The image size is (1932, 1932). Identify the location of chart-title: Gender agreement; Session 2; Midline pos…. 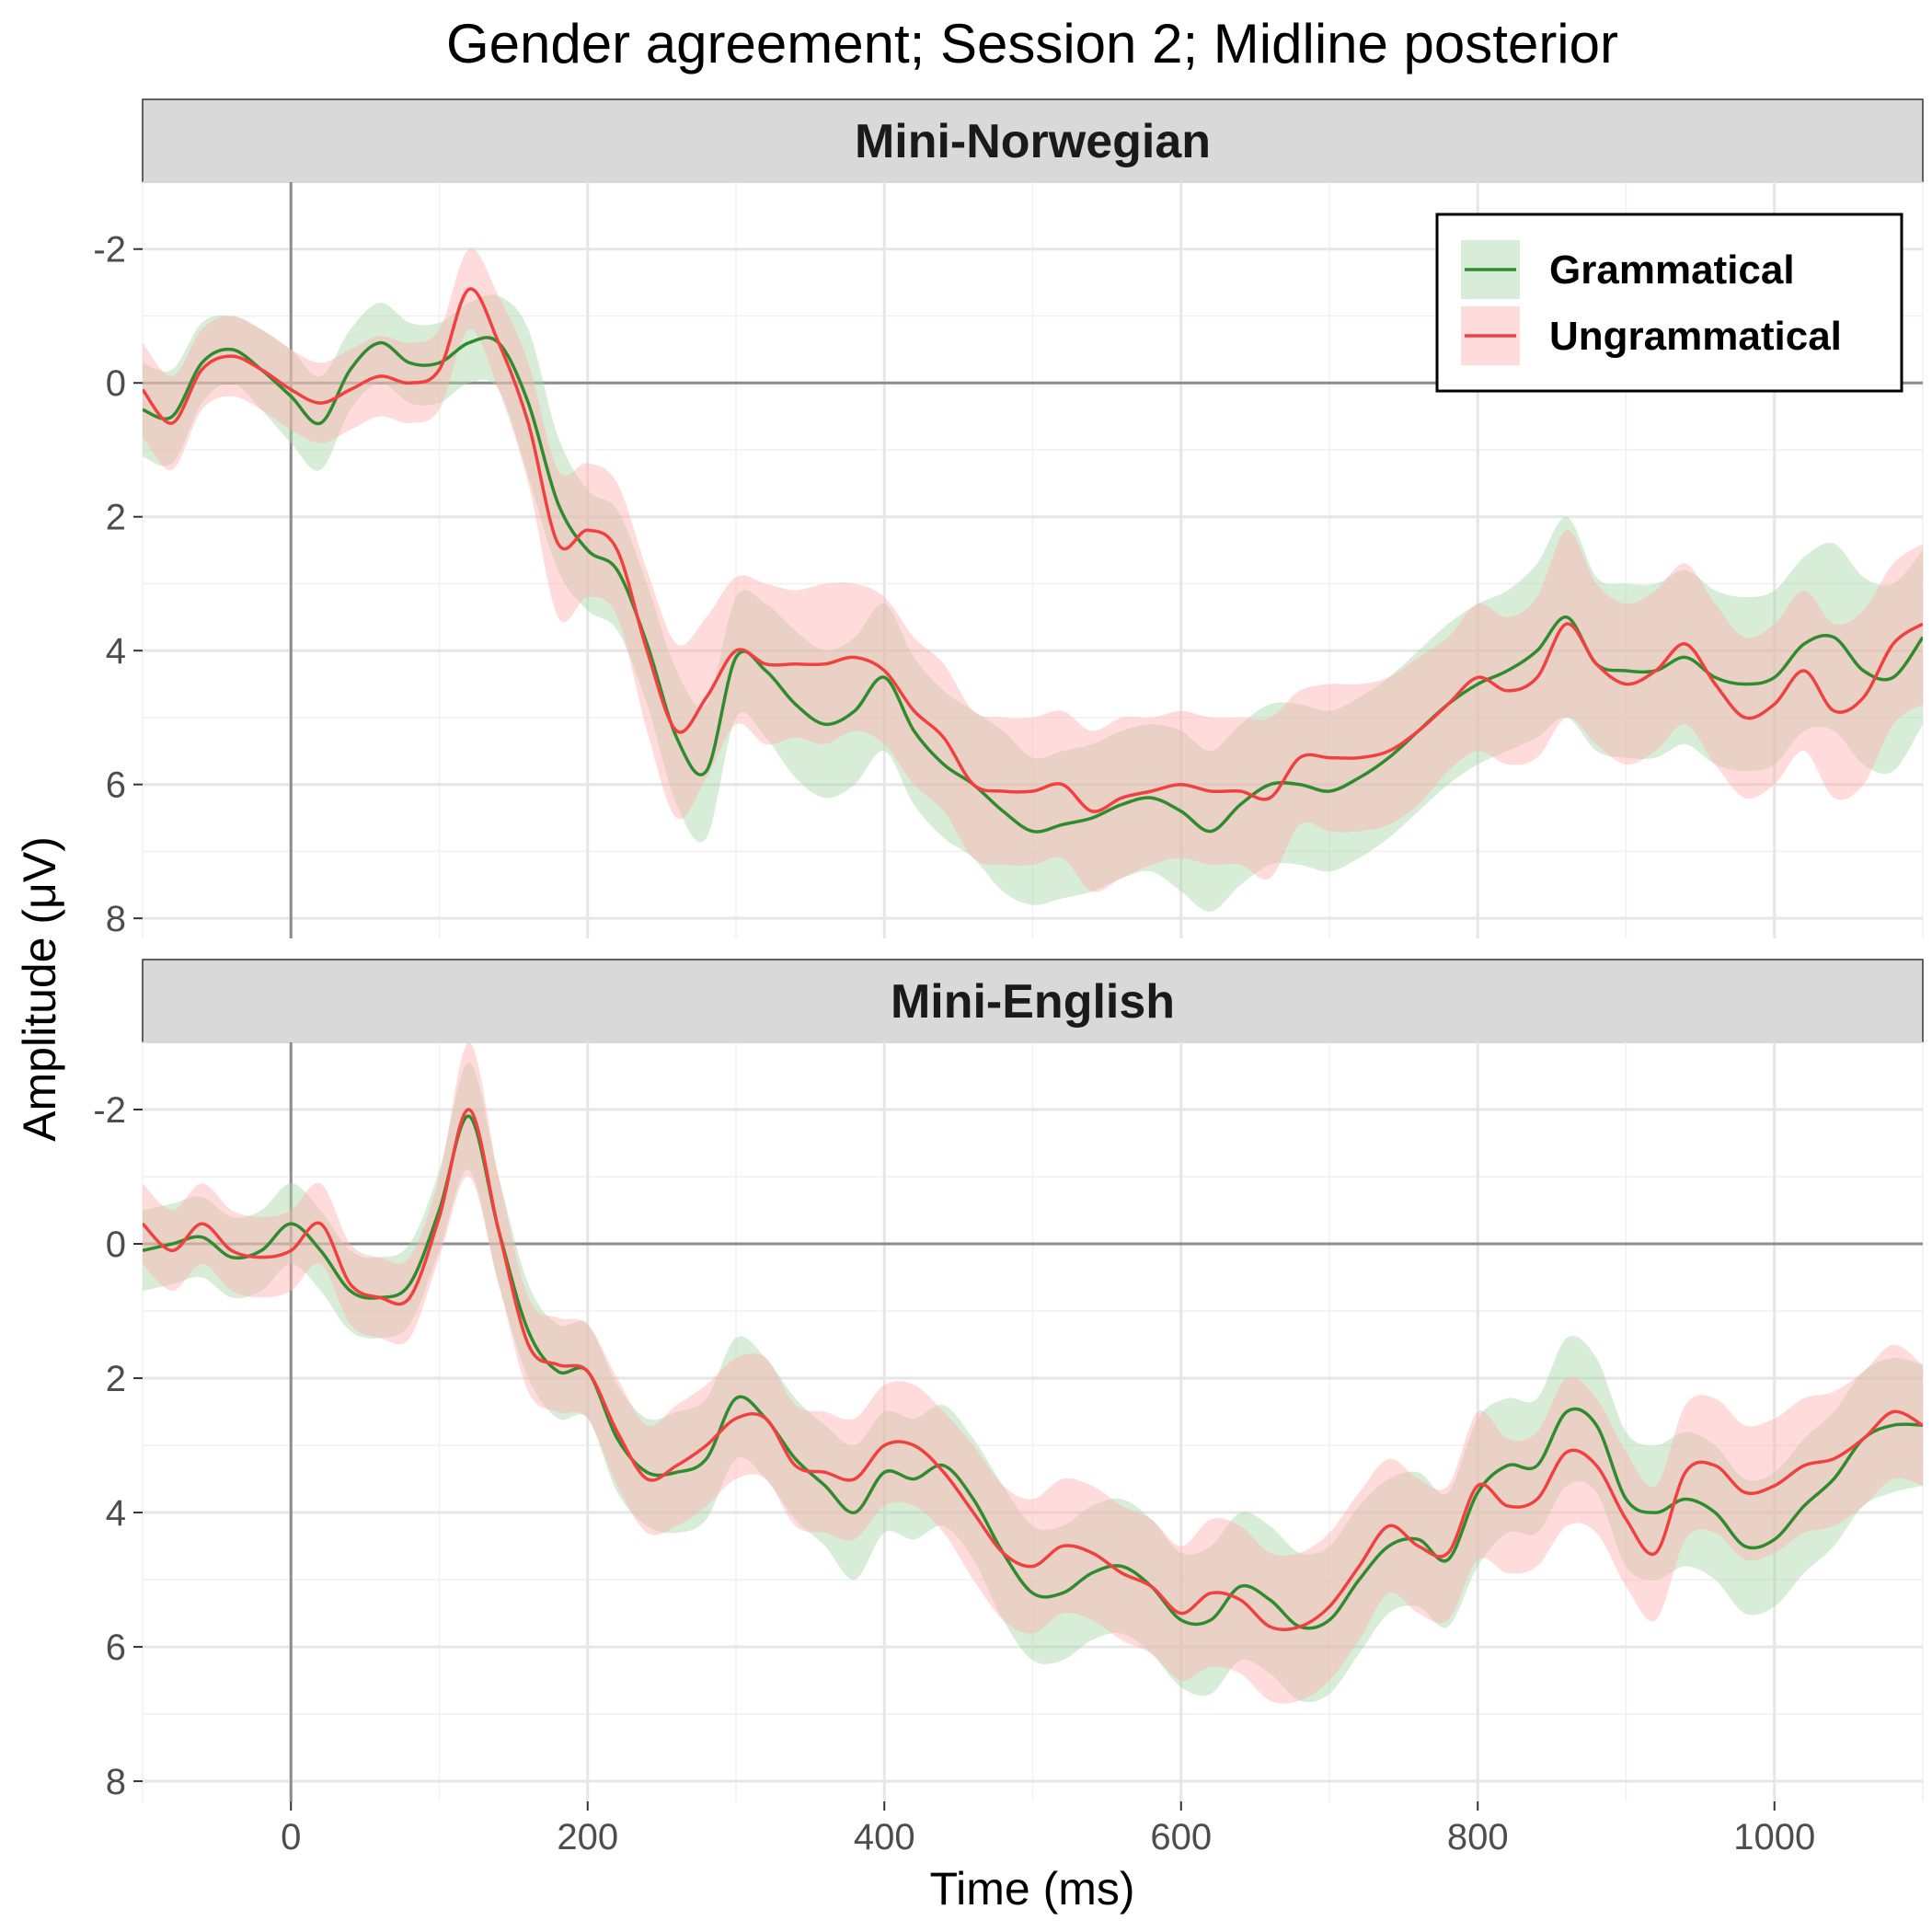
(1032, 44).